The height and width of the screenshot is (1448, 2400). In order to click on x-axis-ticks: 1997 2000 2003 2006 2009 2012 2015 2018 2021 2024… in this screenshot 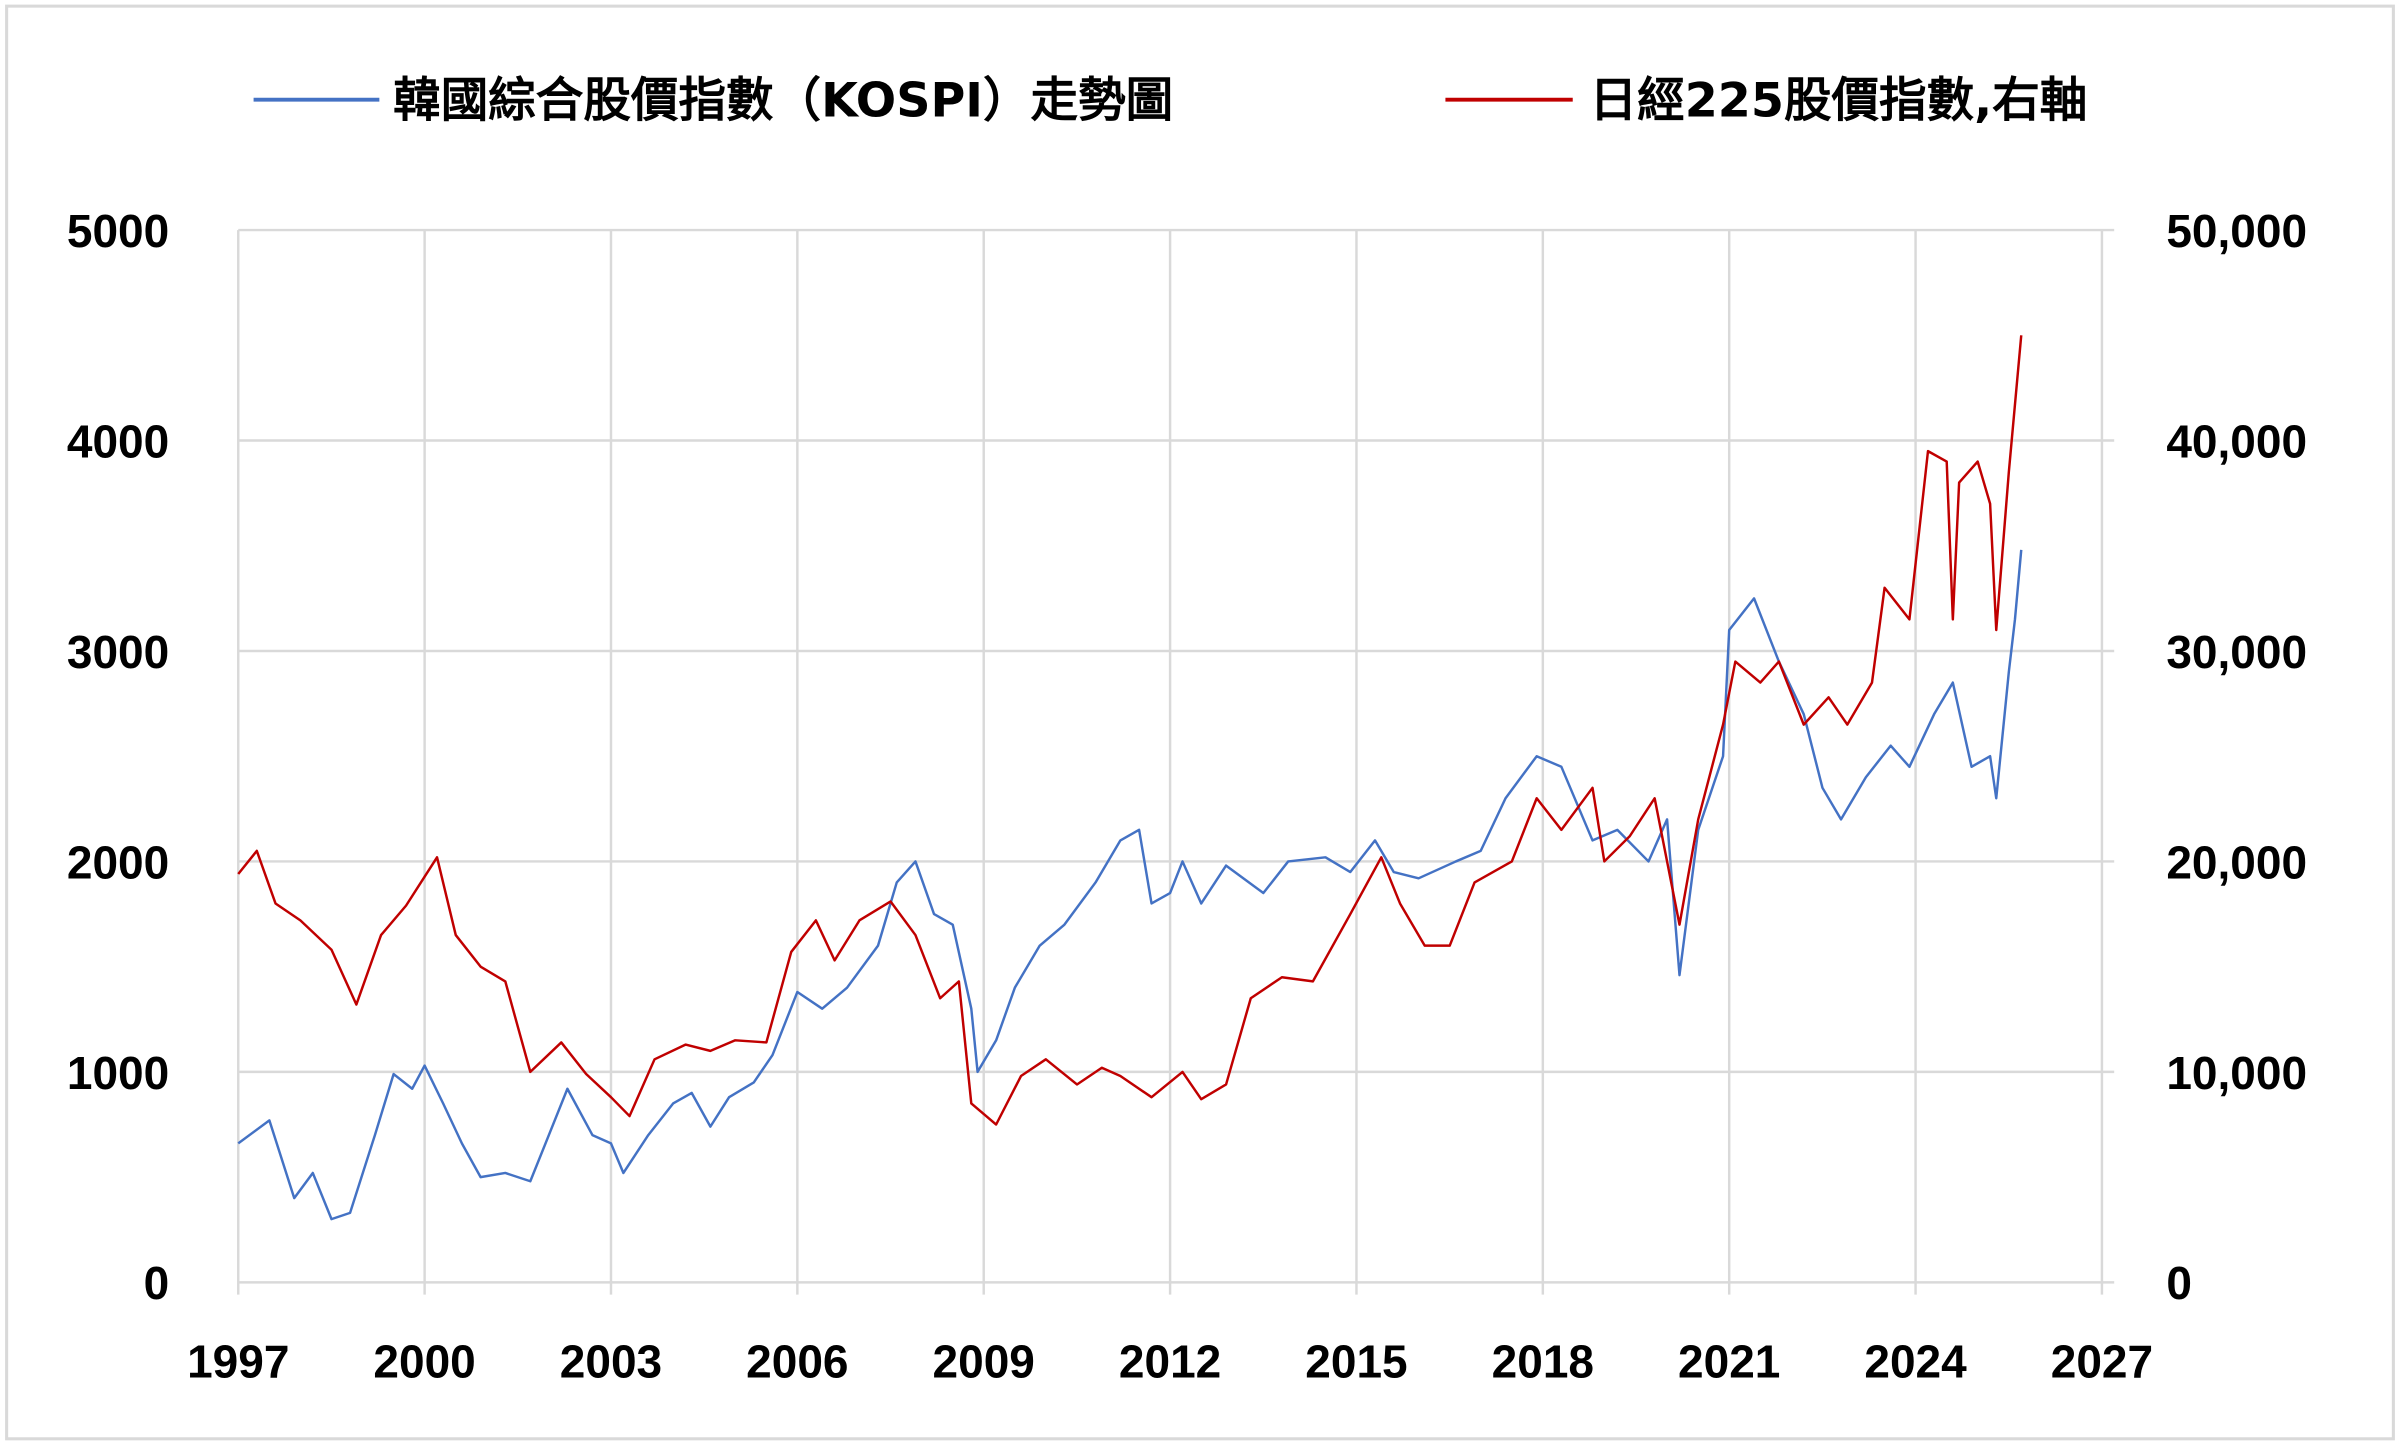, I will do `click(1170, 1361)`.